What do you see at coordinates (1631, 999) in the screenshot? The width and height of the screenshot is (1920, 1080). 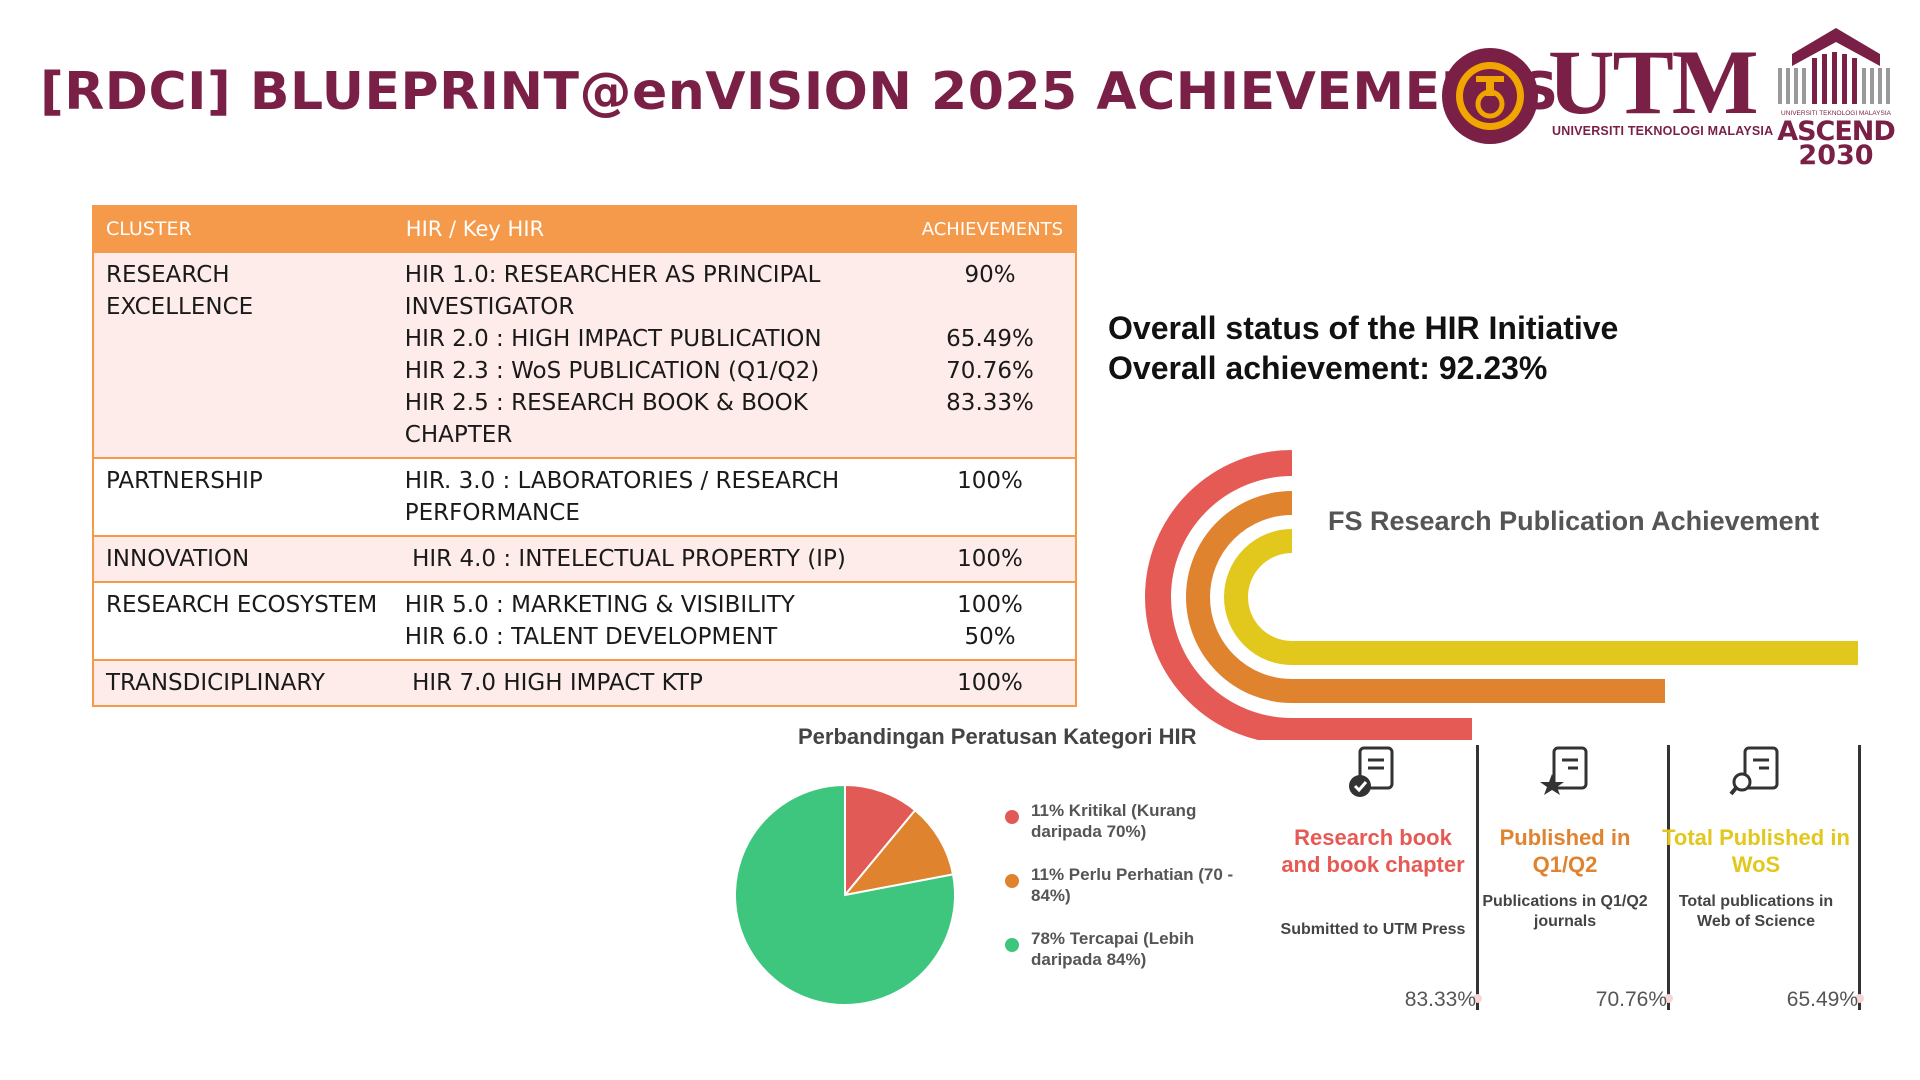 I see `stat-value: 70.76%` at bounding box center [1631, 999].